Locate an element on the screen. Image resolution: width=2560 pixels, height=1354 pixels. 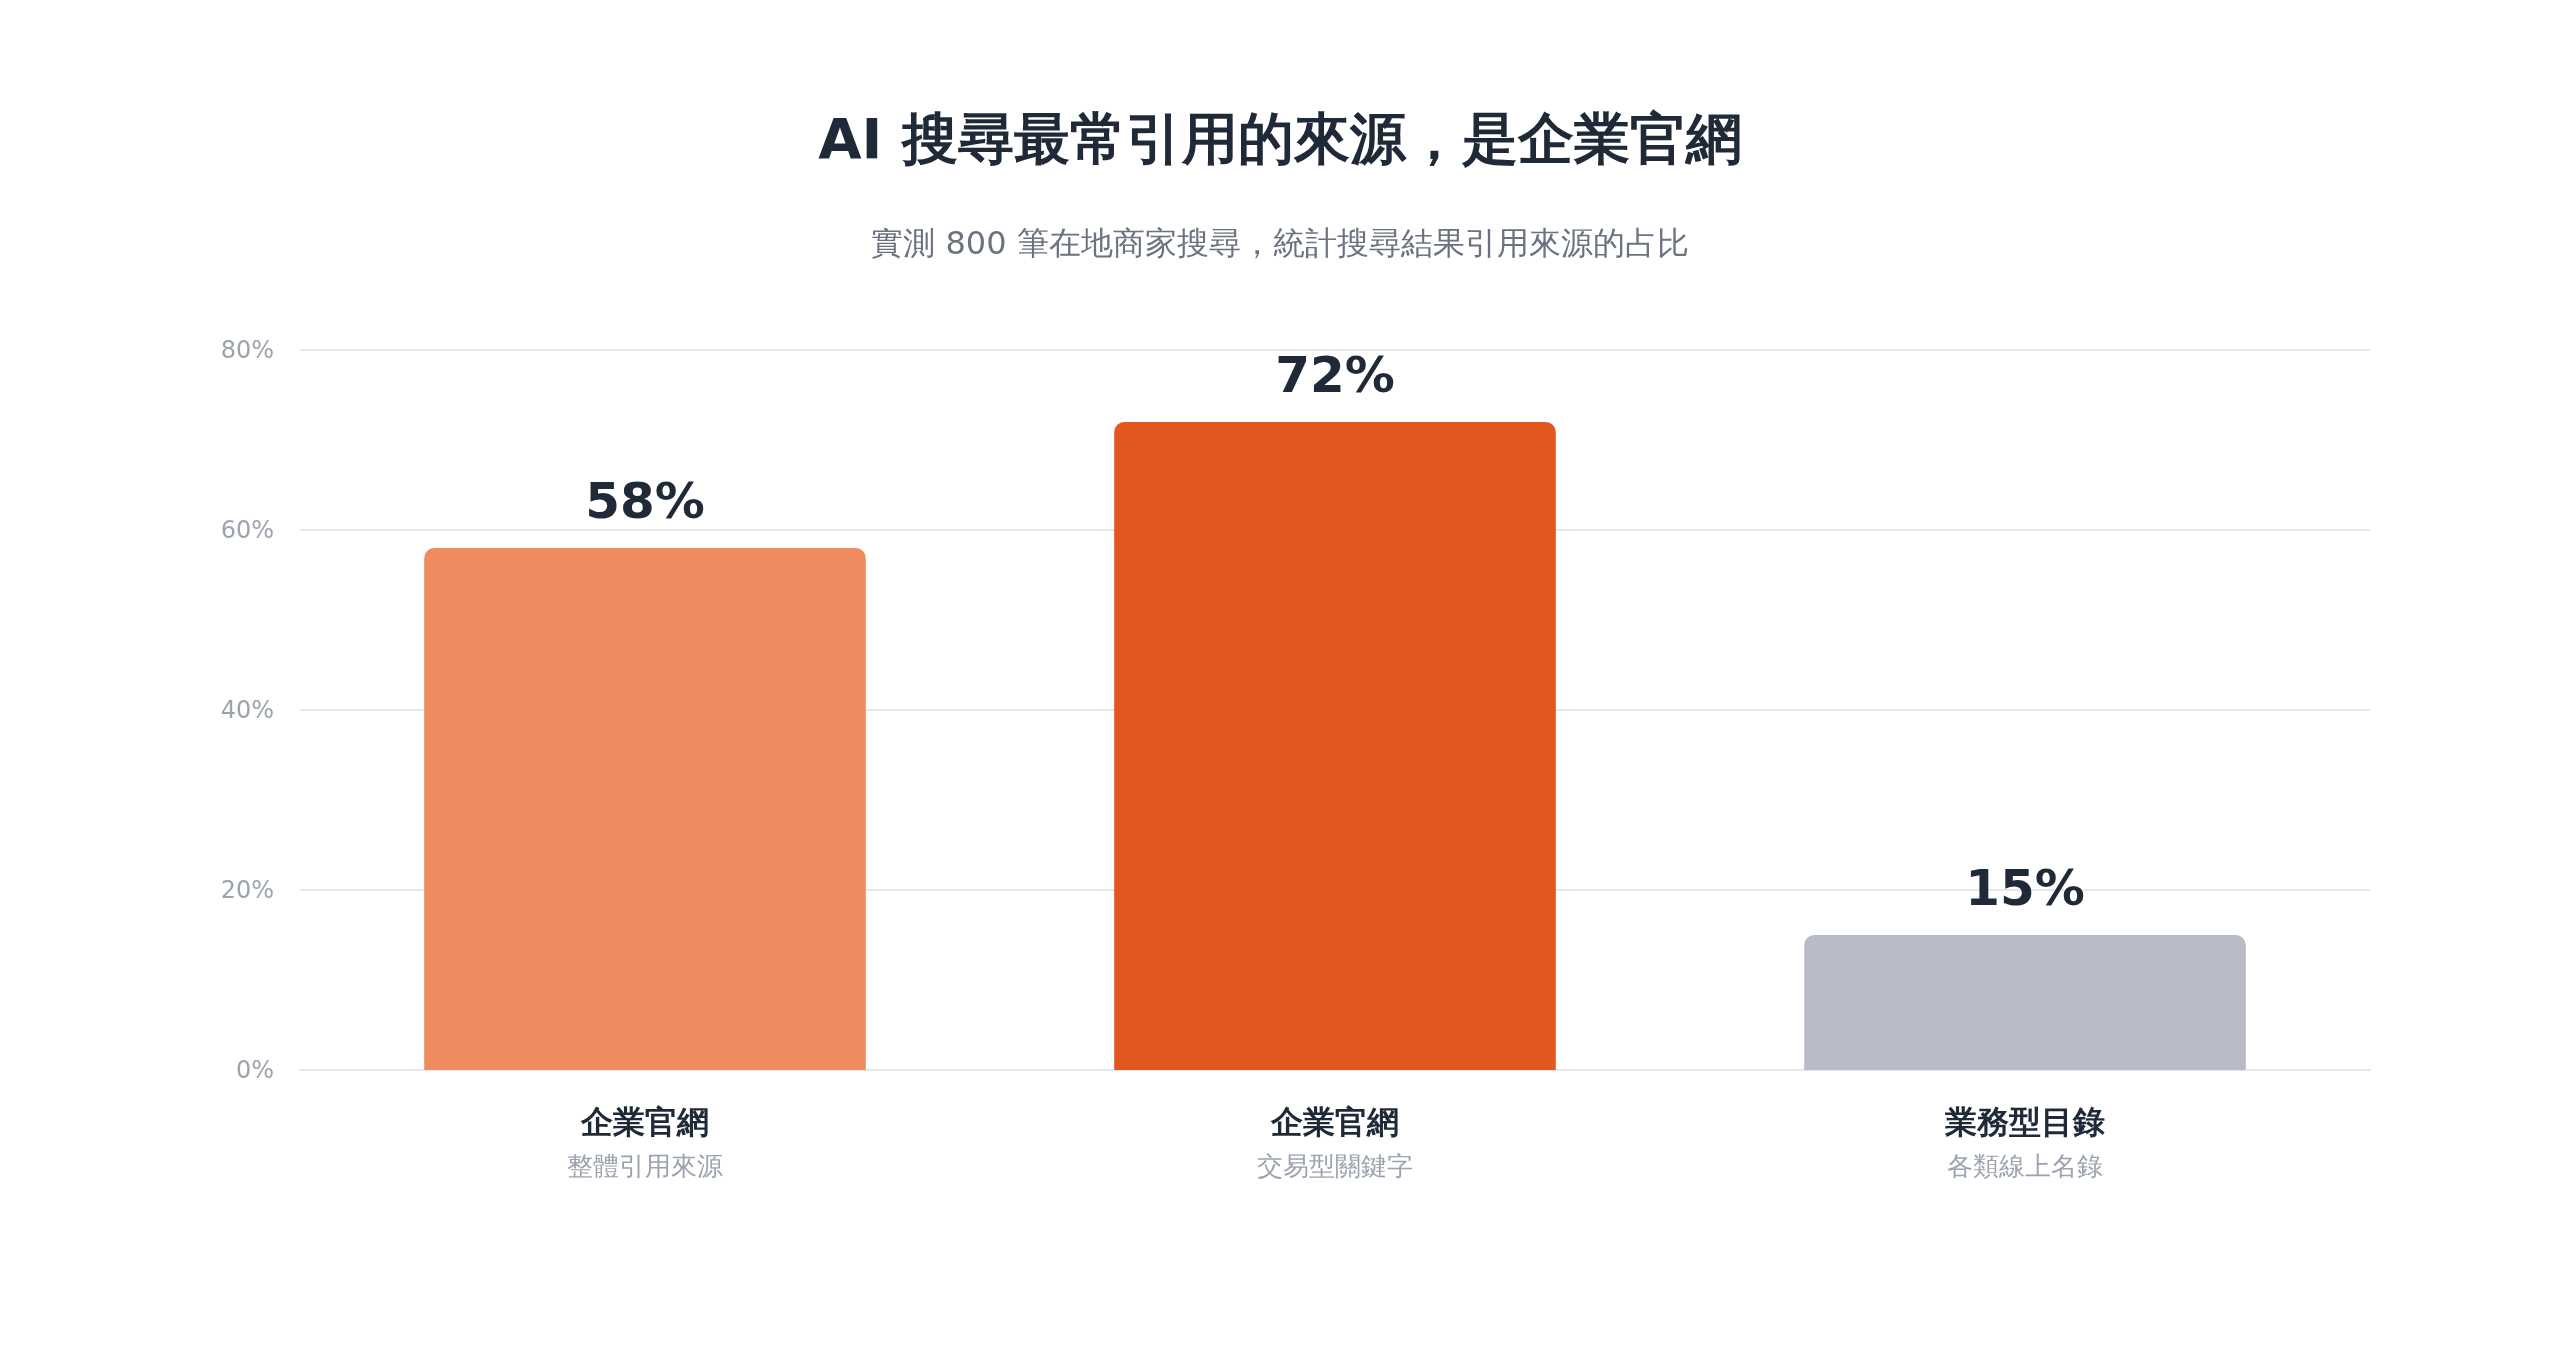
text: 交易型關鍵字 is located at coordinates (1335, 1166).